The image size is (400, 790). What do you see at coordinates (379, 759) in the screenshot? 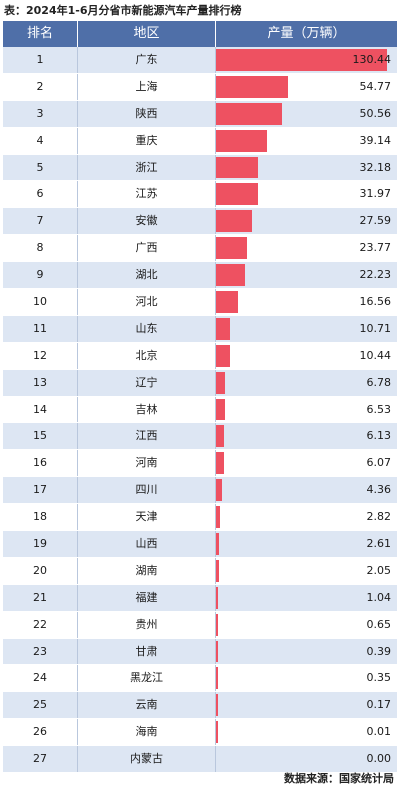
I see `output-value-label: 0.00` at bounding box center [379, 759].